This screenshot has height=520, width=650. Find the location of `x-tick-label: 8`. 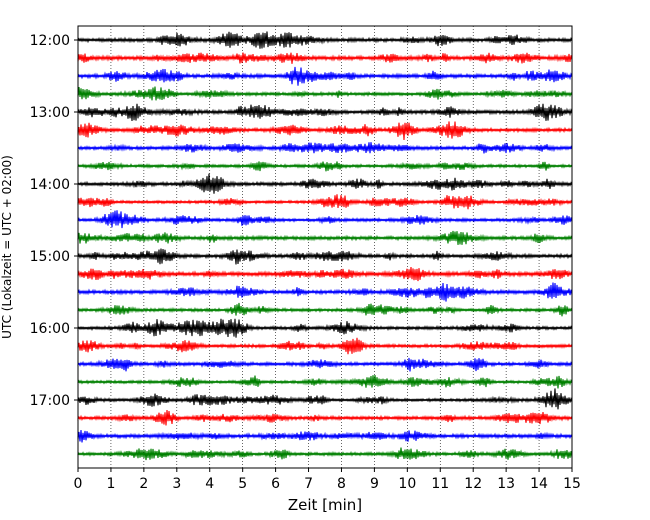

x-tick-label: 8 is located at coordinates (341, 484).